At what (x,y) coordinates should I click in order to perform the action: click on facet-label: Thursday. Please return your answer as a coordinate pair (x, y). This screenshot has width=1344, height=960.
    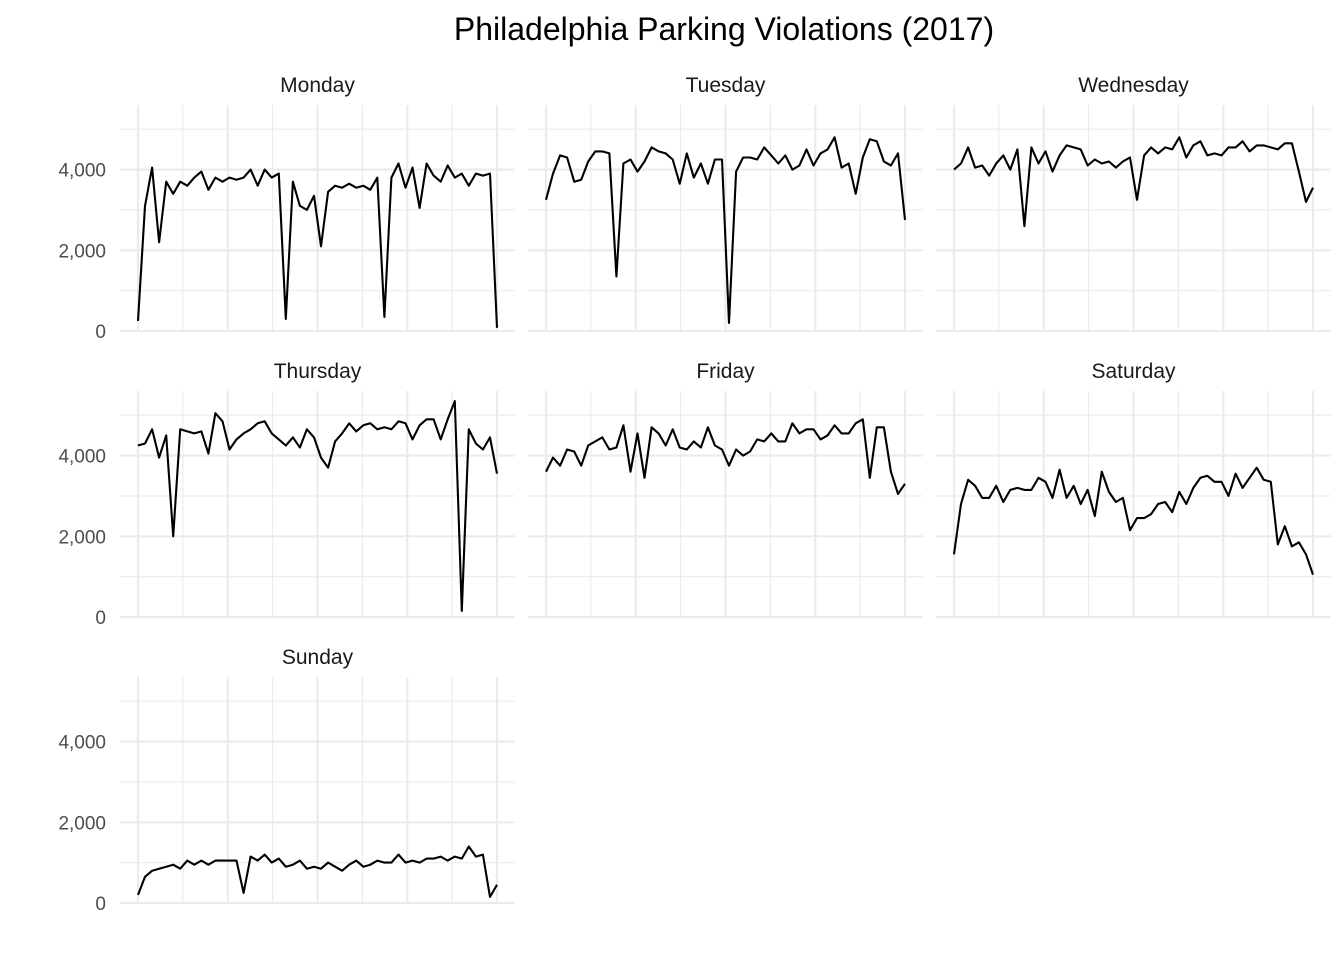
    Looking at the image, I should click on (318, 371).